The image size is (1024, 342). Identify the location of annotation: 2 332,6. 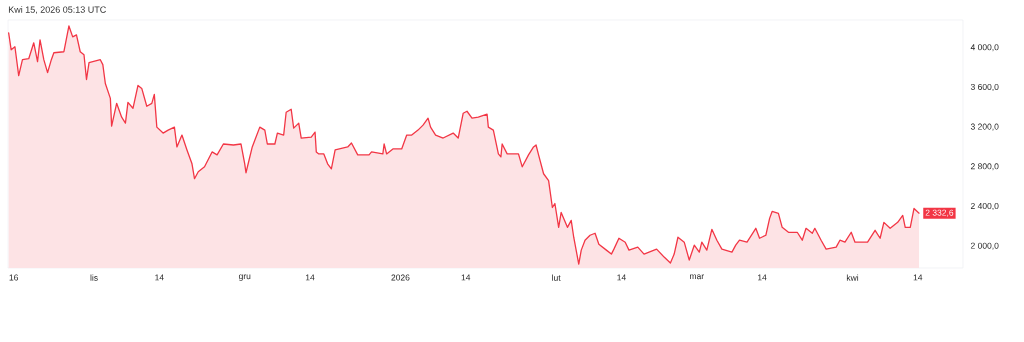
(939, 213).